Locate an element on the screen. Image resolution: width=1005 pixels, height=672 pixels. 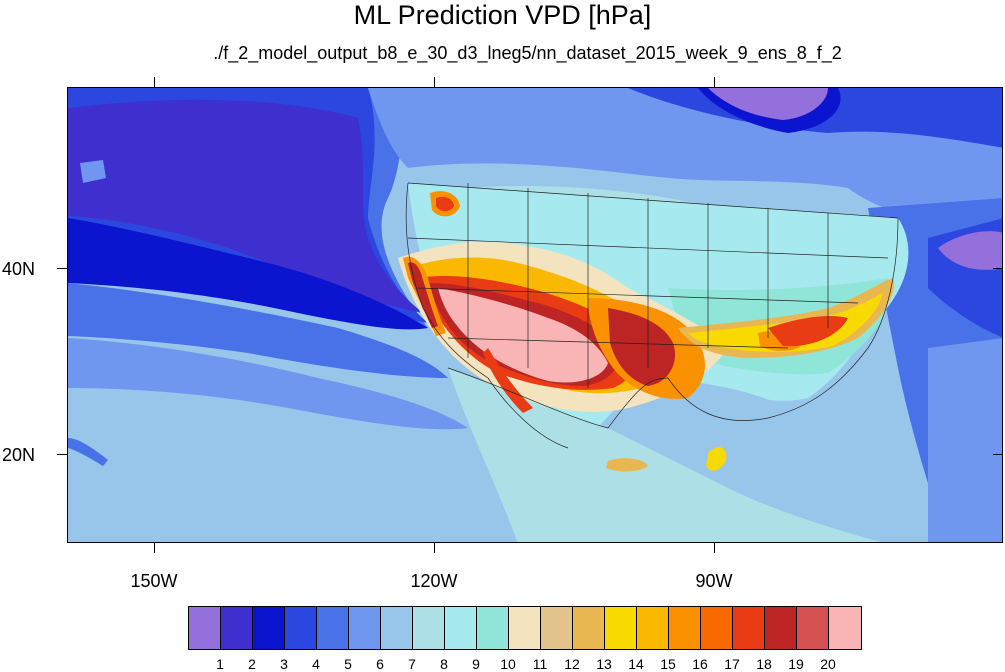
north-pacific-core is located at coordinates (245, 206).